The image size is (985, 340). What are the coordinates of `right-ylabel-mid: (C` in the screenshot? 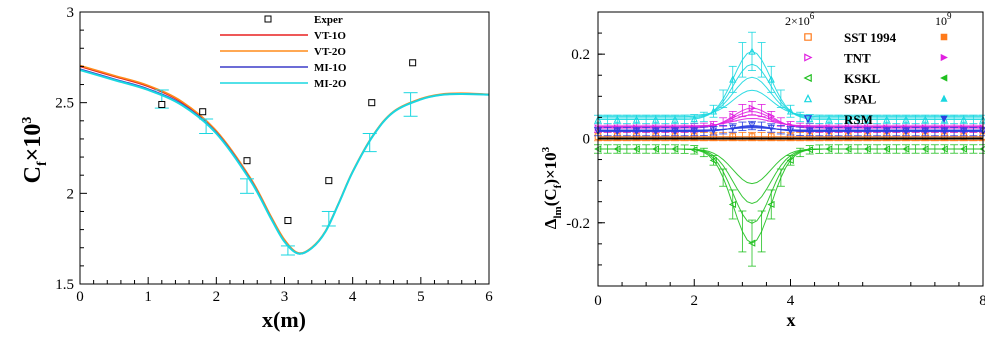 It's located at (550, 197).